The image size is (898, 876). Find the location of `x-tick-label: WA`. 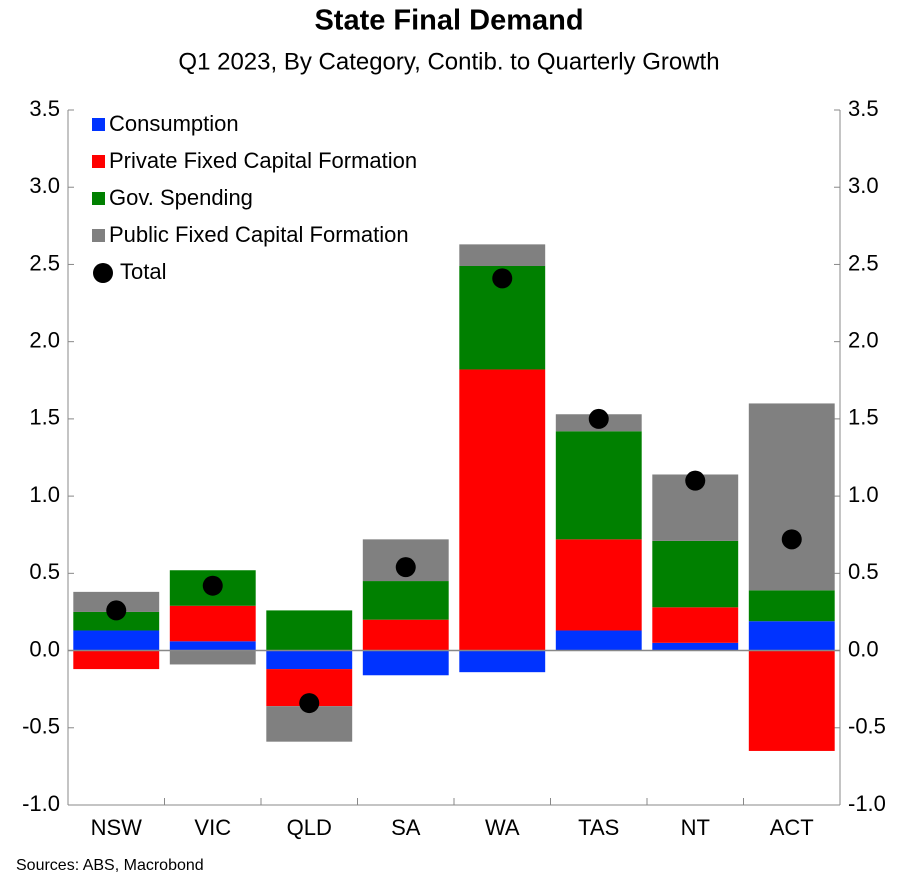

x-tick-label: WA is located at coordinates (502, 827).